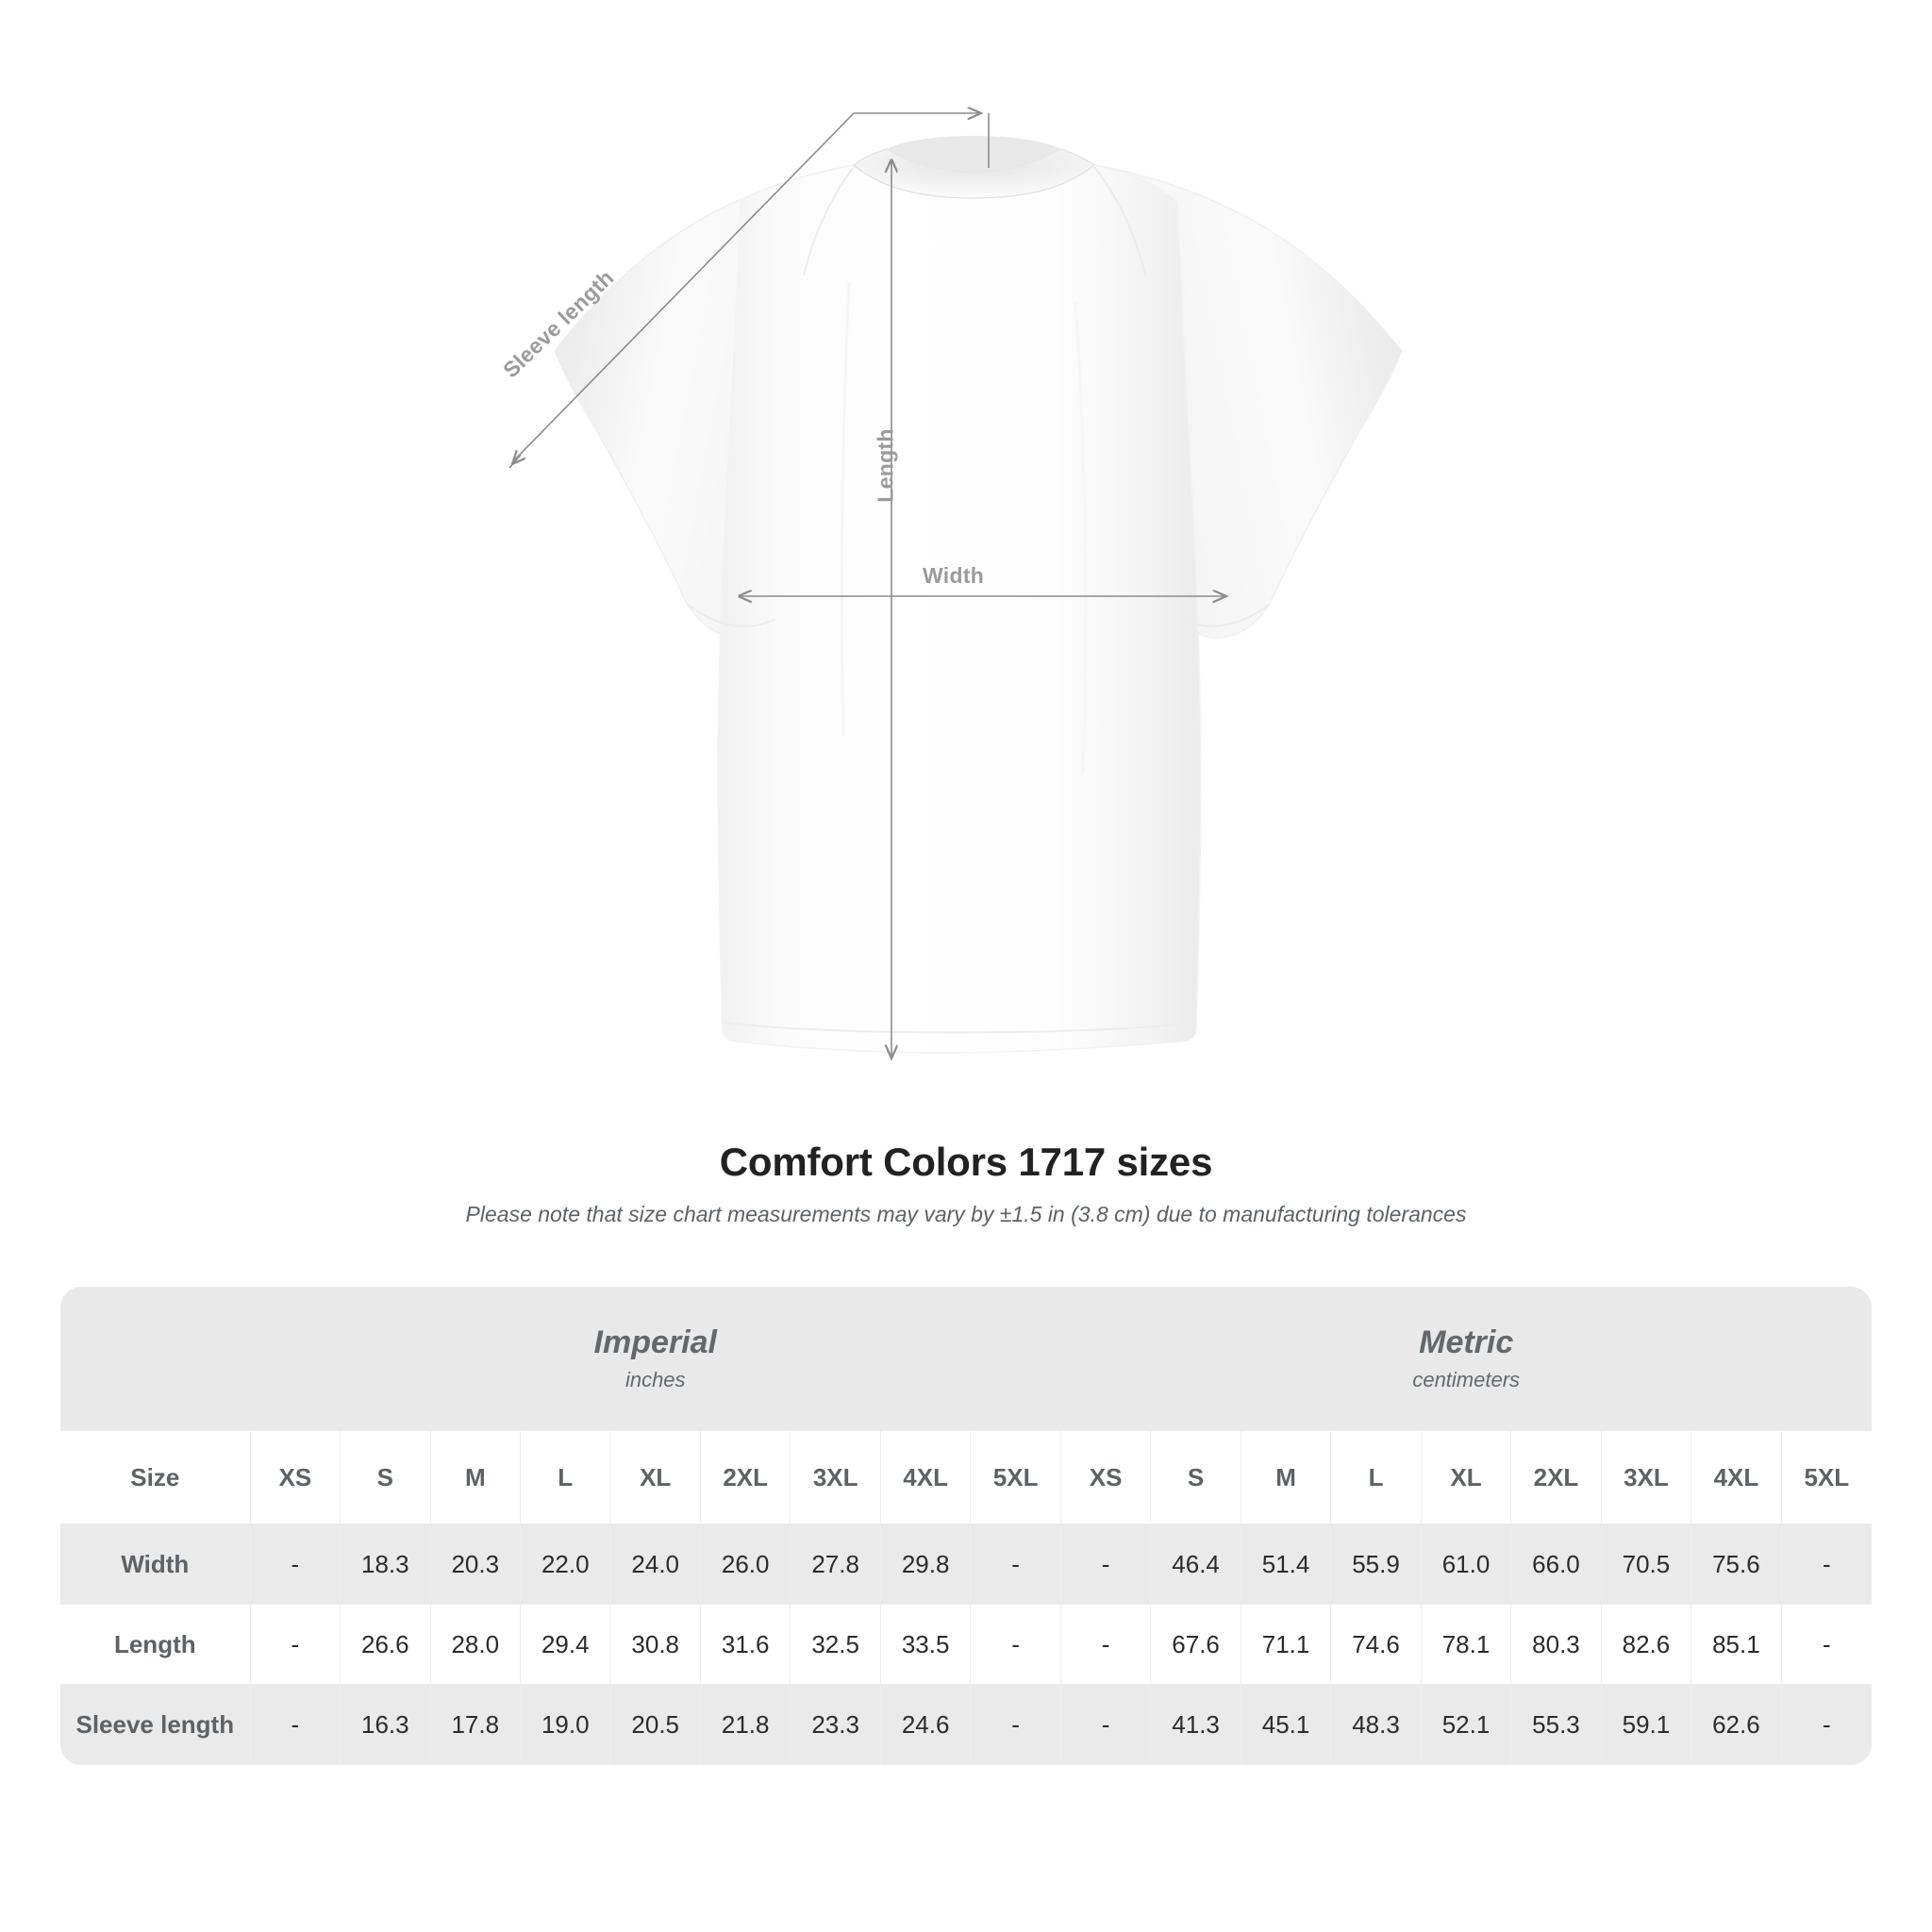 Image resolution: width=1932 pixels, height=1932 pixels. Describe the element at coordinates (1376, 1564) in the screenshot. I see `cell-width-metric-l: 55.9` at that location.